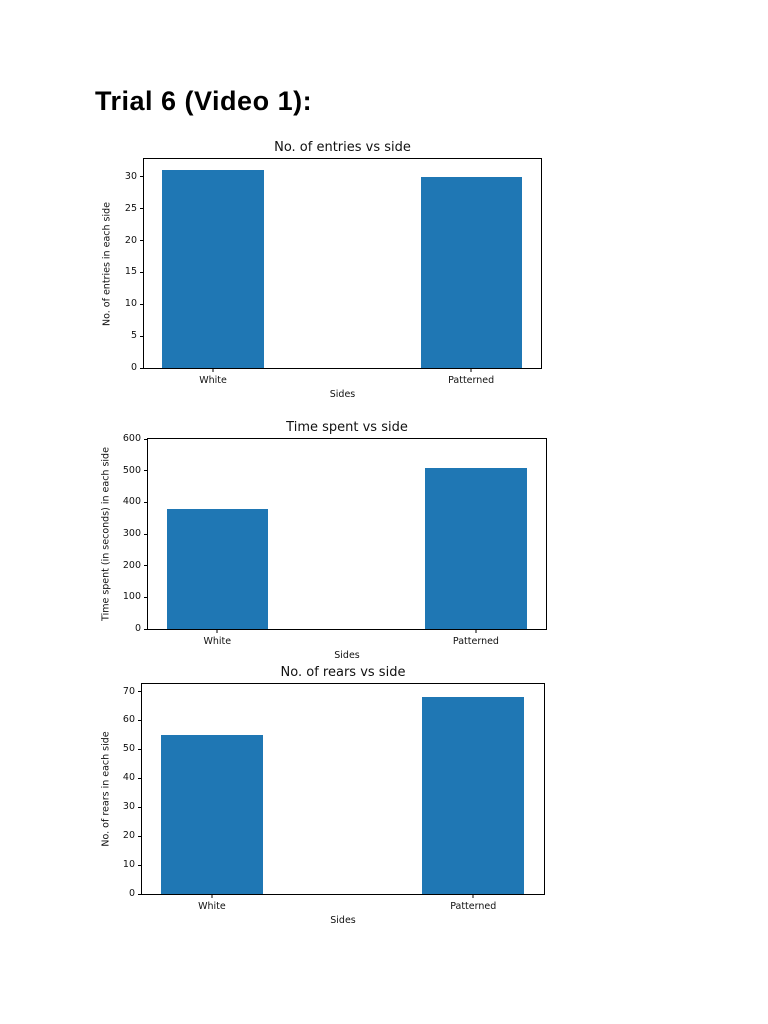  Describe the element at coordinates (342, 147) in the screenshot. I see `chart-title: No. of entries vs side` at that location.